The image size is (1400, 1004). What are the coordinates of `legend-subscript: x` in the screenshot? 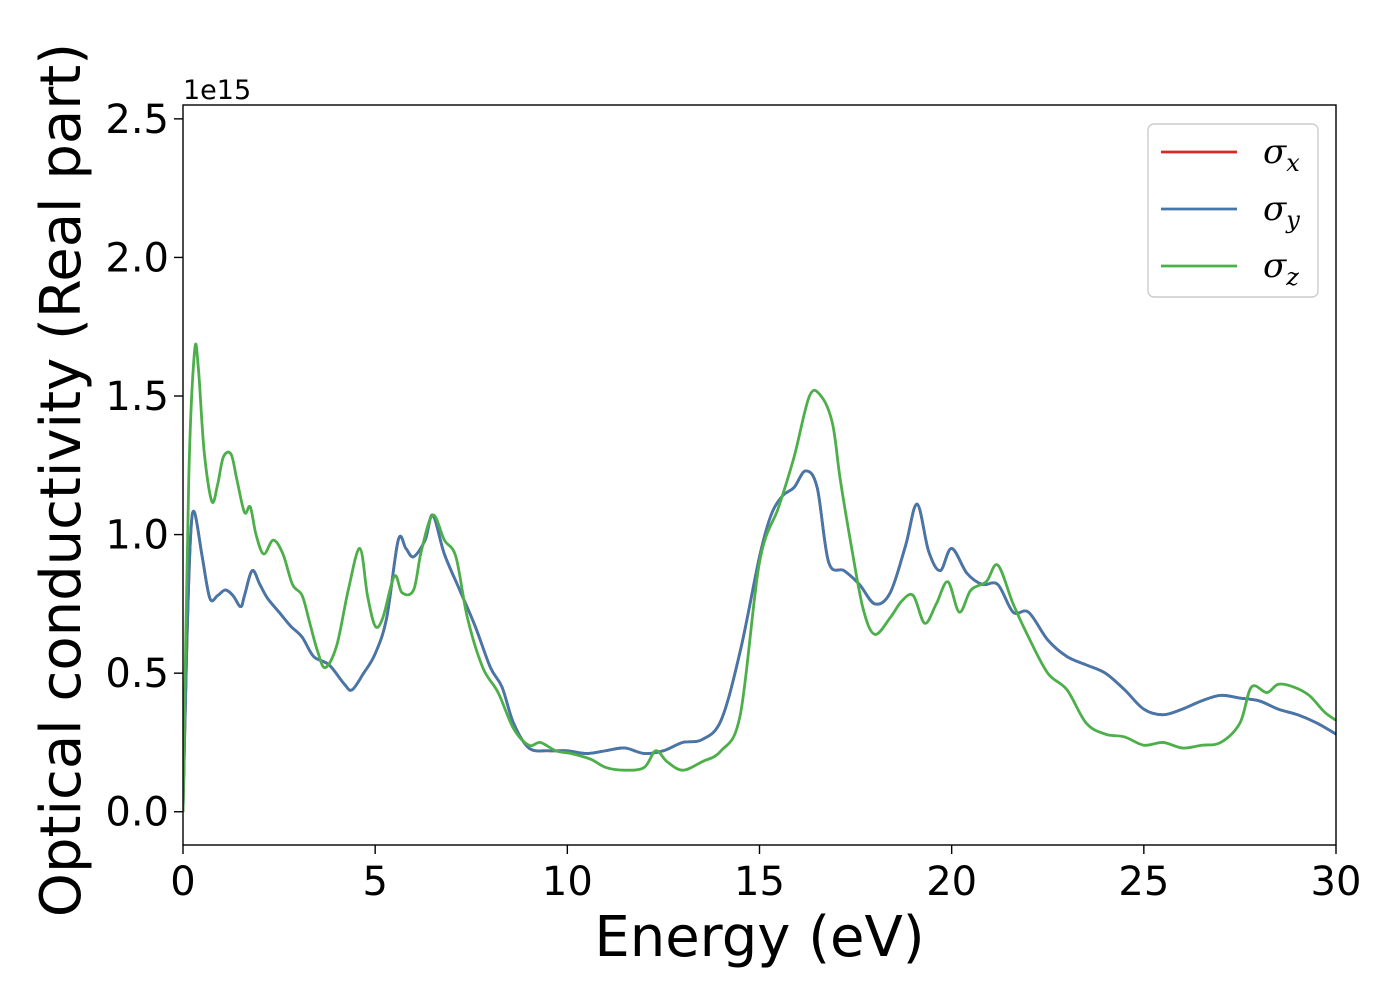 It's located at (1293, 163).